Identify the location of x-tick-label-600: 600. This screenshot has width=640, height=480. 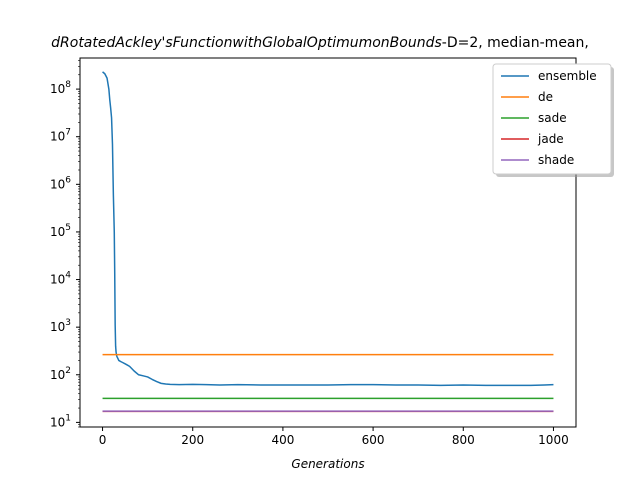
(373, 440).